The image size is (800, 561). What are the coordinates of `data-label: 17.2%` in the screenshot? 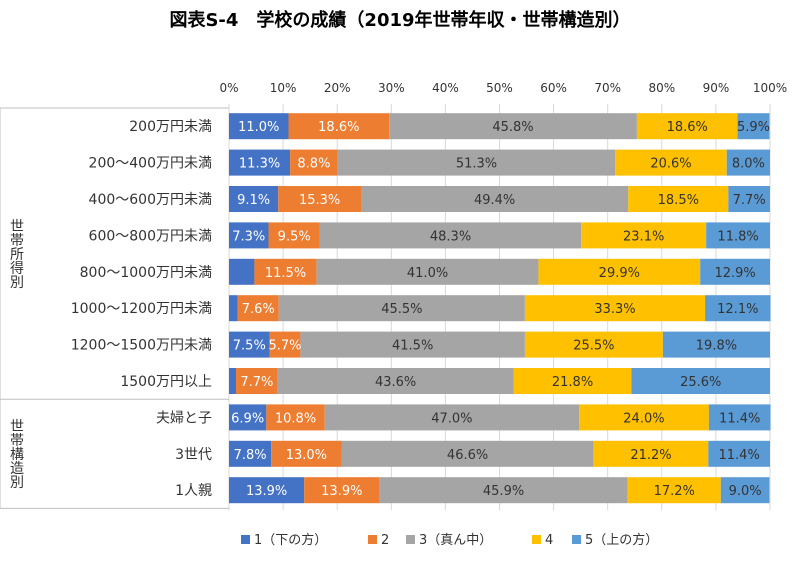 It's located at (674, 491).